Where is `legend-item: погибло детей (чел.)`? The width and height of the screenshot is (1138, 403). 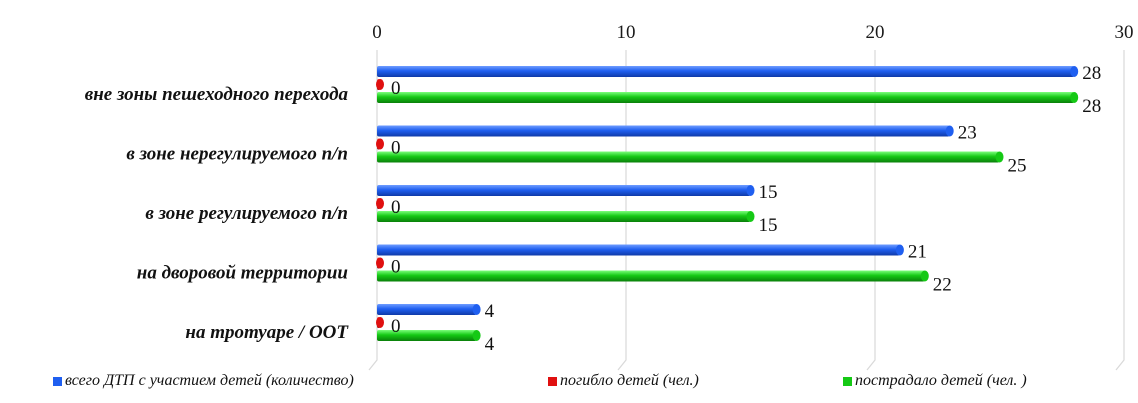
legend-item: погибло детей (чел.) is located at coordinates (623, 381).